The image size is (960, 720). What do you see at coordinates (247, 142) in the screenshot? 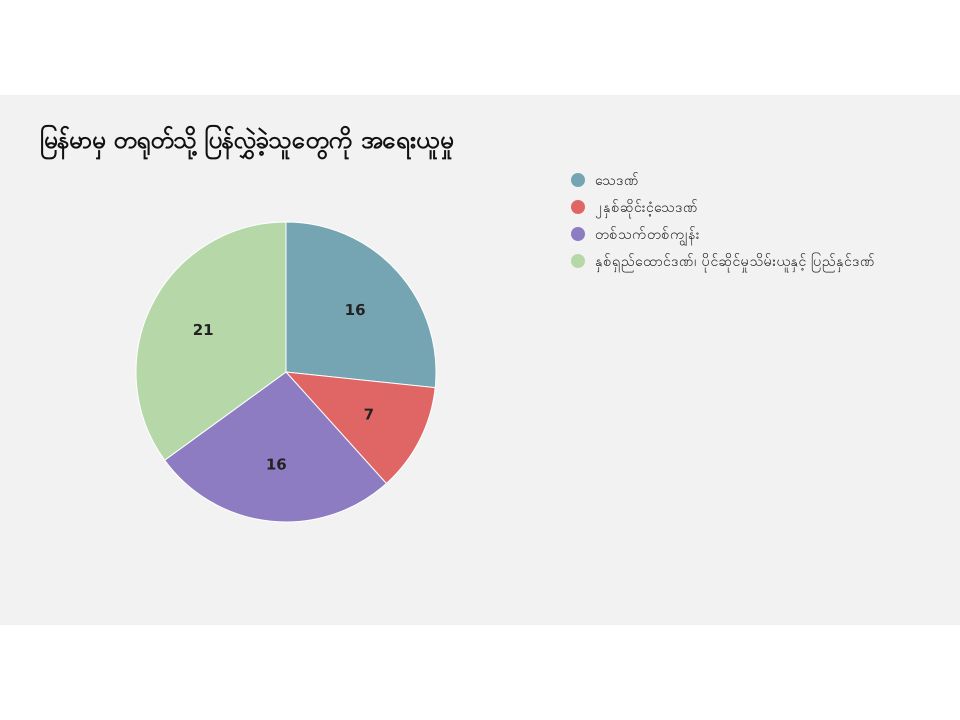
I see `chart-title: မြန်မာမှ တရုတ်သို့ ပြန်လွှဲခဲ့သူတွေကို အရေးယူမှု` at bounding box center [247, 142].